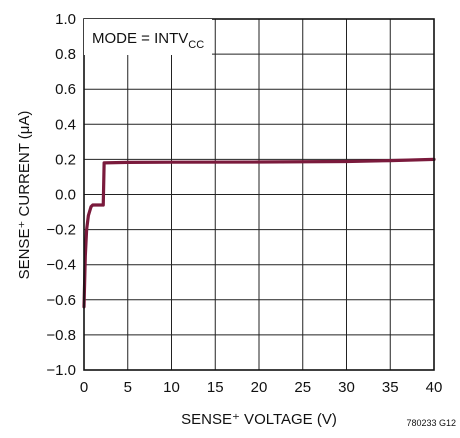 The image size is (460, 438). I want to click on y-tick-label: −0.6, so click(61, 300).